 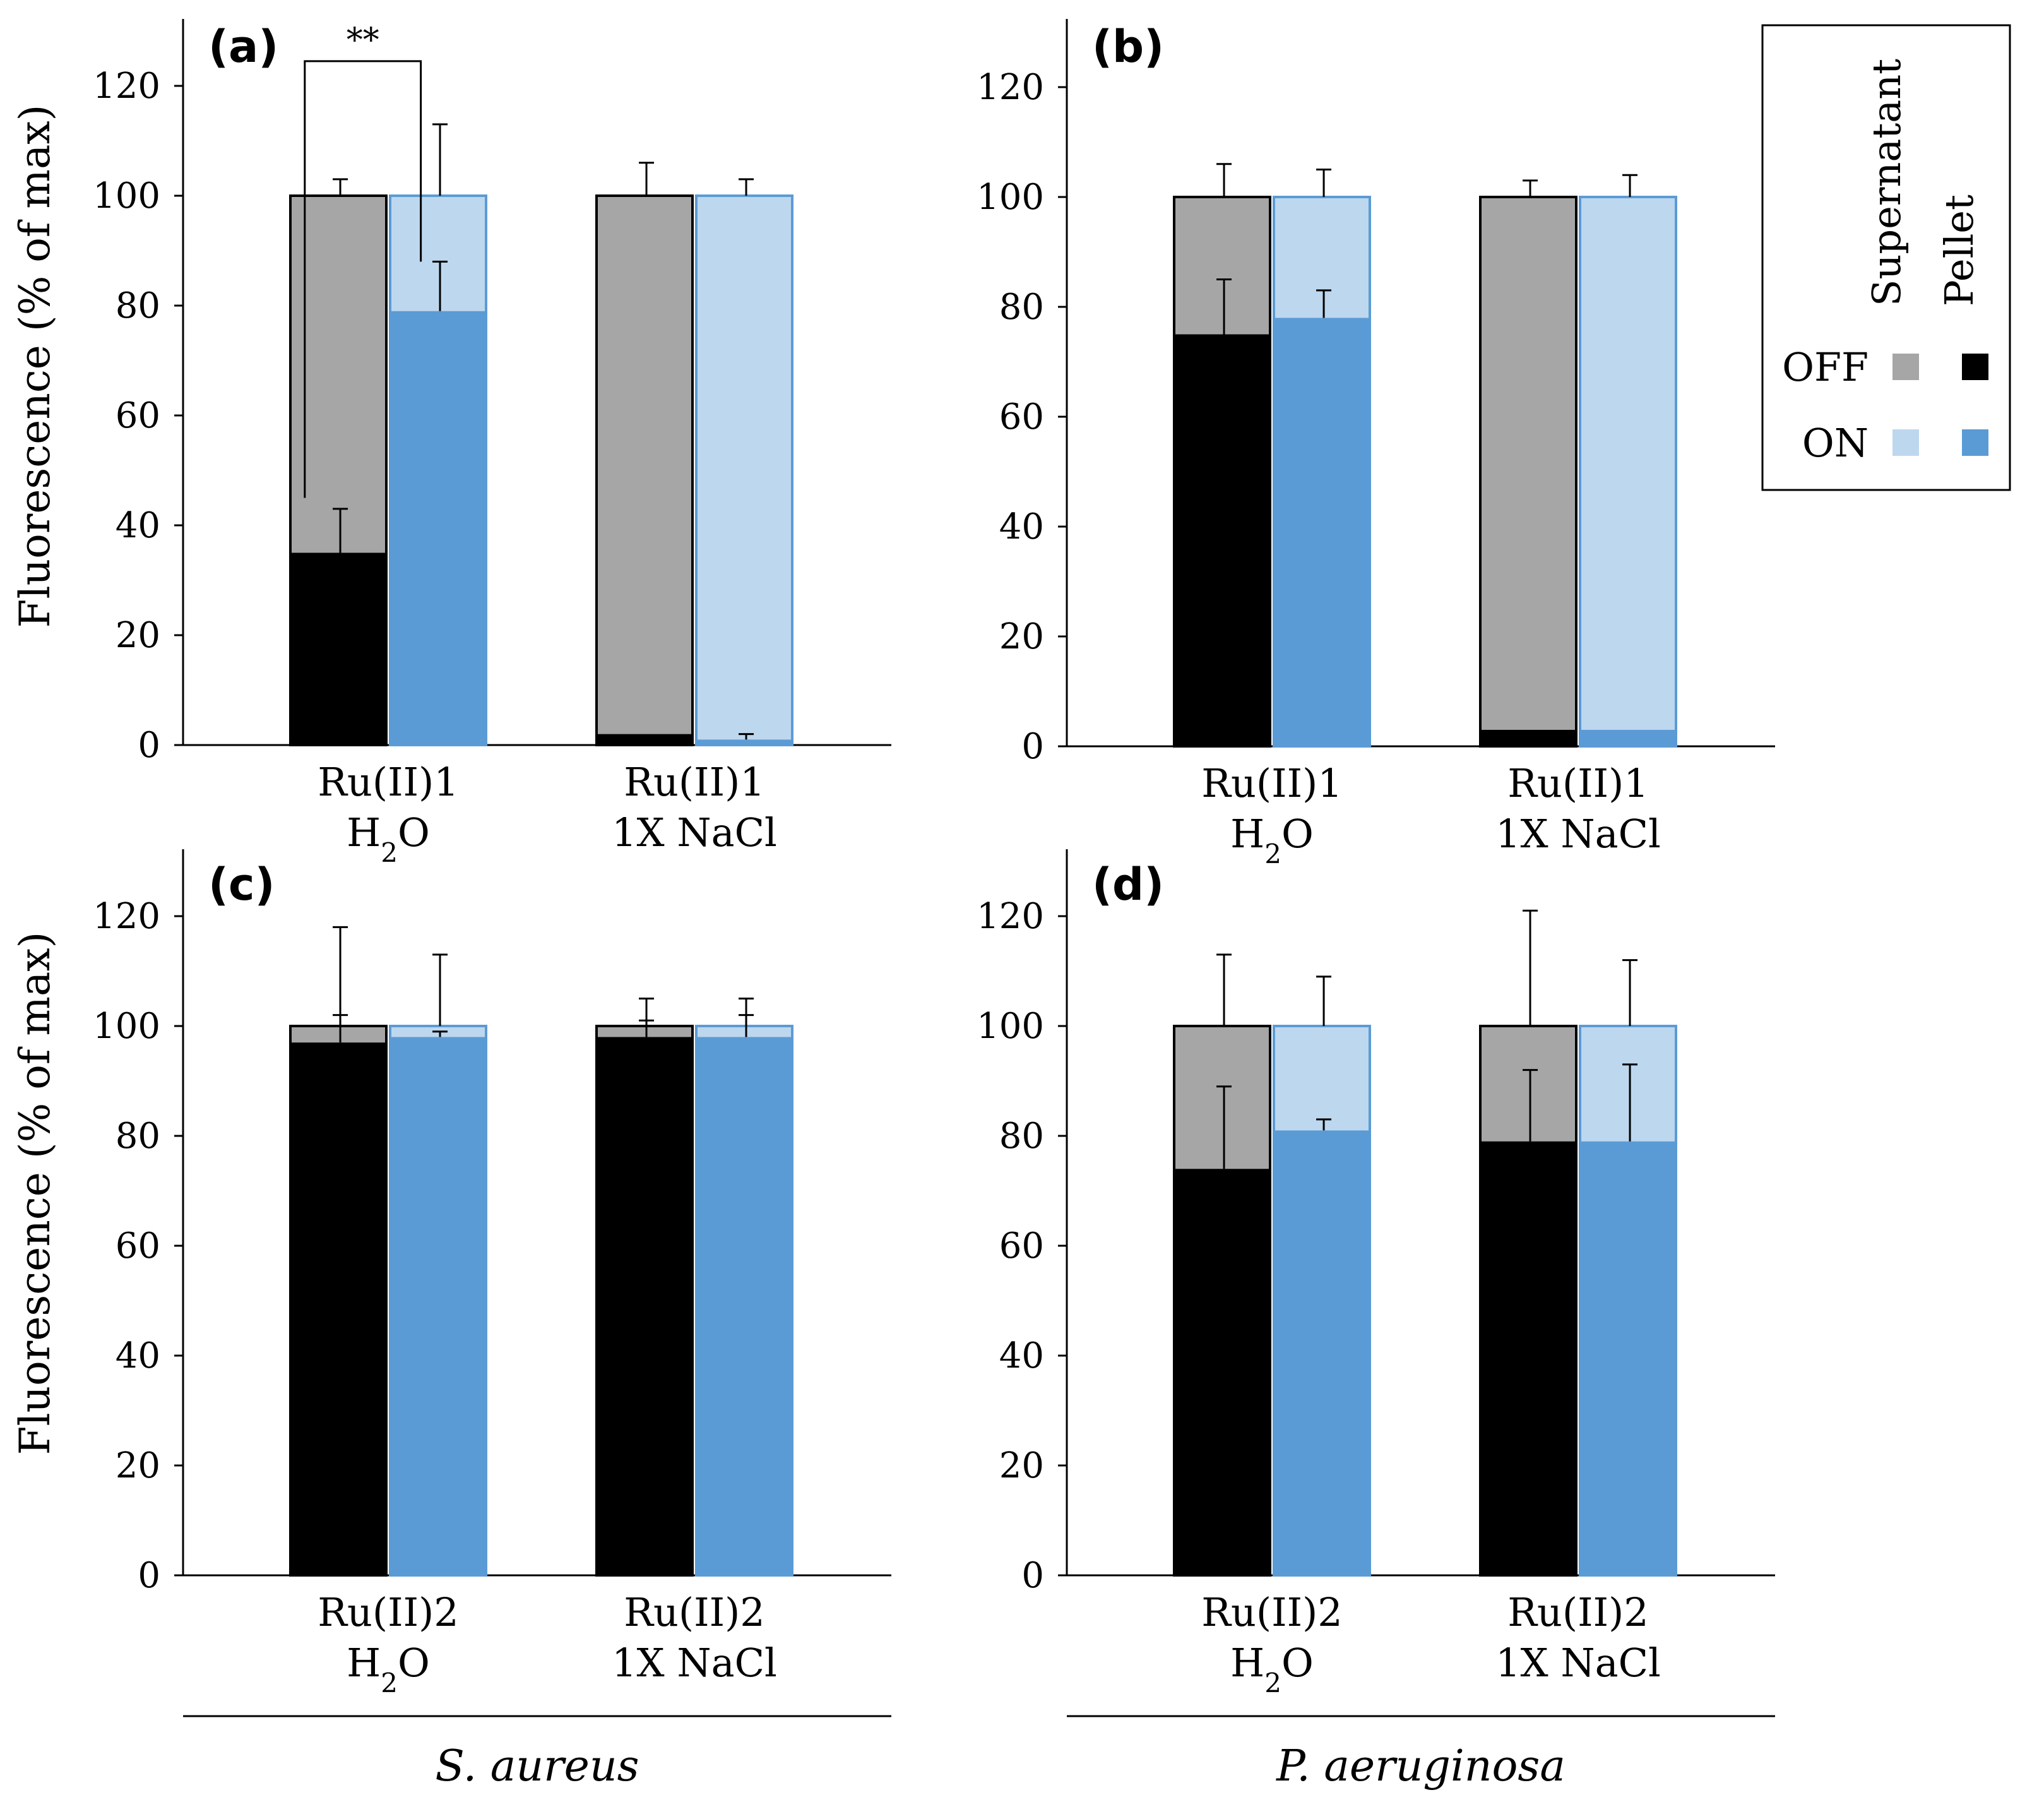 I want to click on panel-label: (a), so click(x=243, y=47).